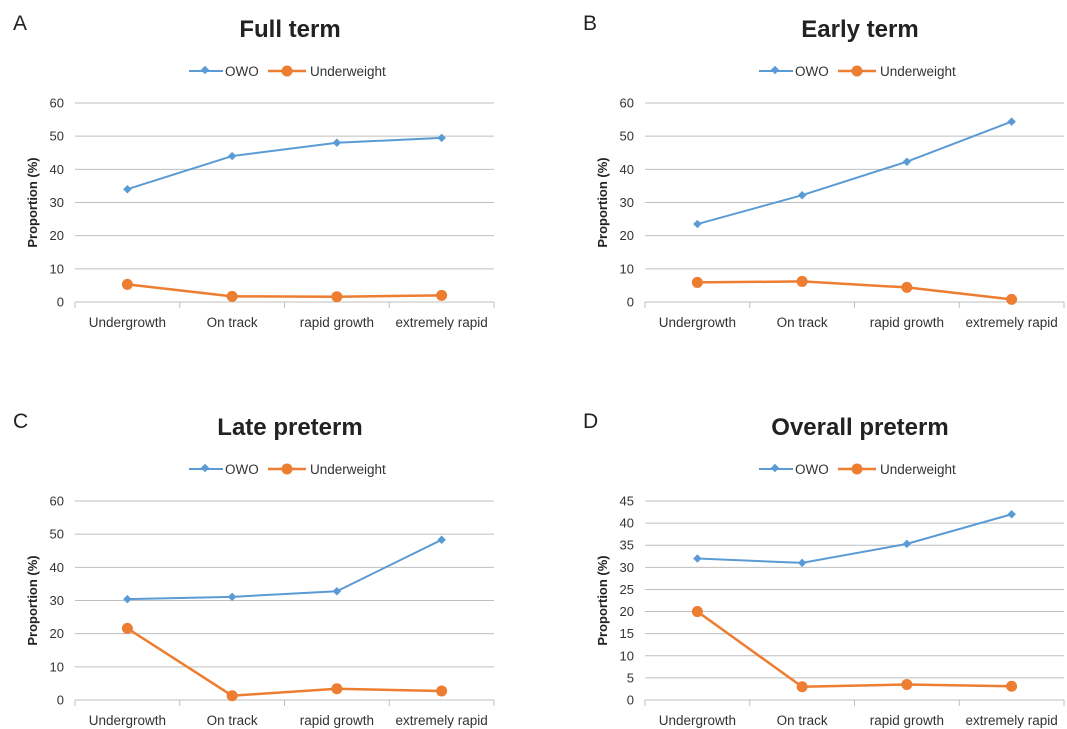 The image size is (1067, 729). What do you see at coordinates (20, 23) in the screenshot?
I see `panel-letter: A` at bounding box center [20, 23].